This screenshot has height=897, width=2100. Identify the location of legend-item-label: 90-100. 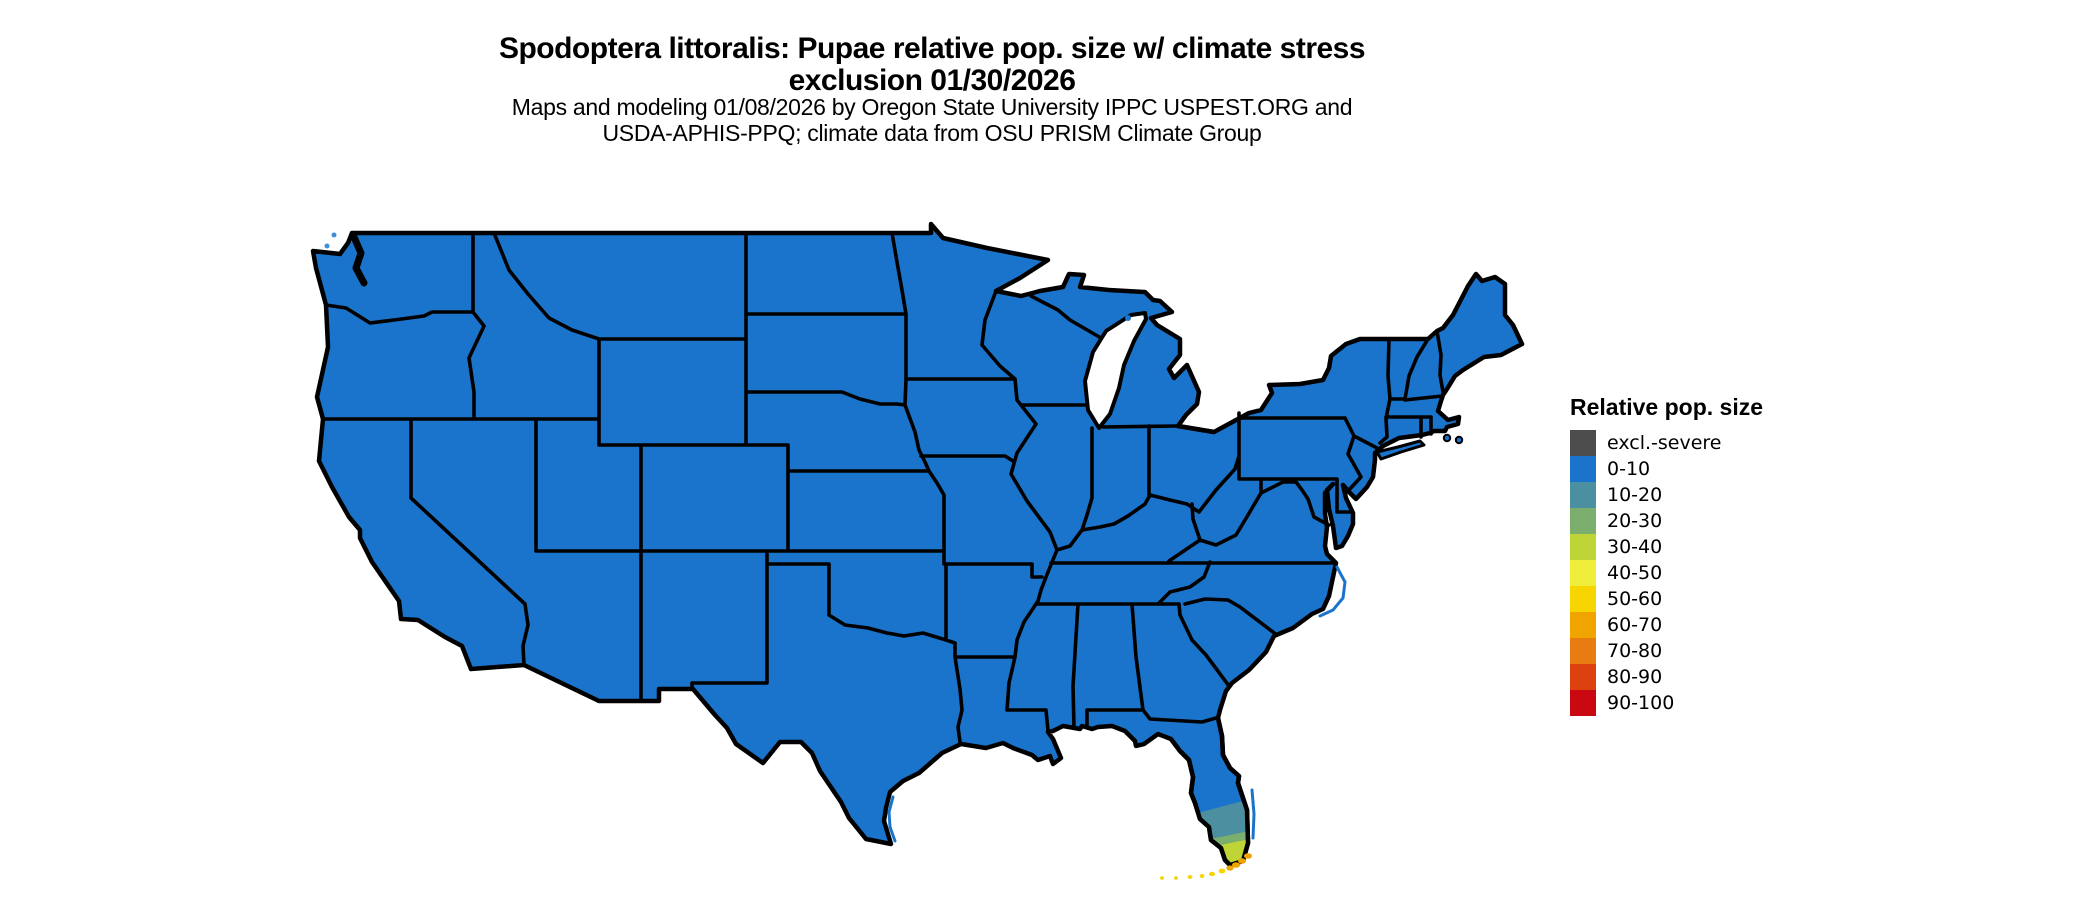
(1641, 703).